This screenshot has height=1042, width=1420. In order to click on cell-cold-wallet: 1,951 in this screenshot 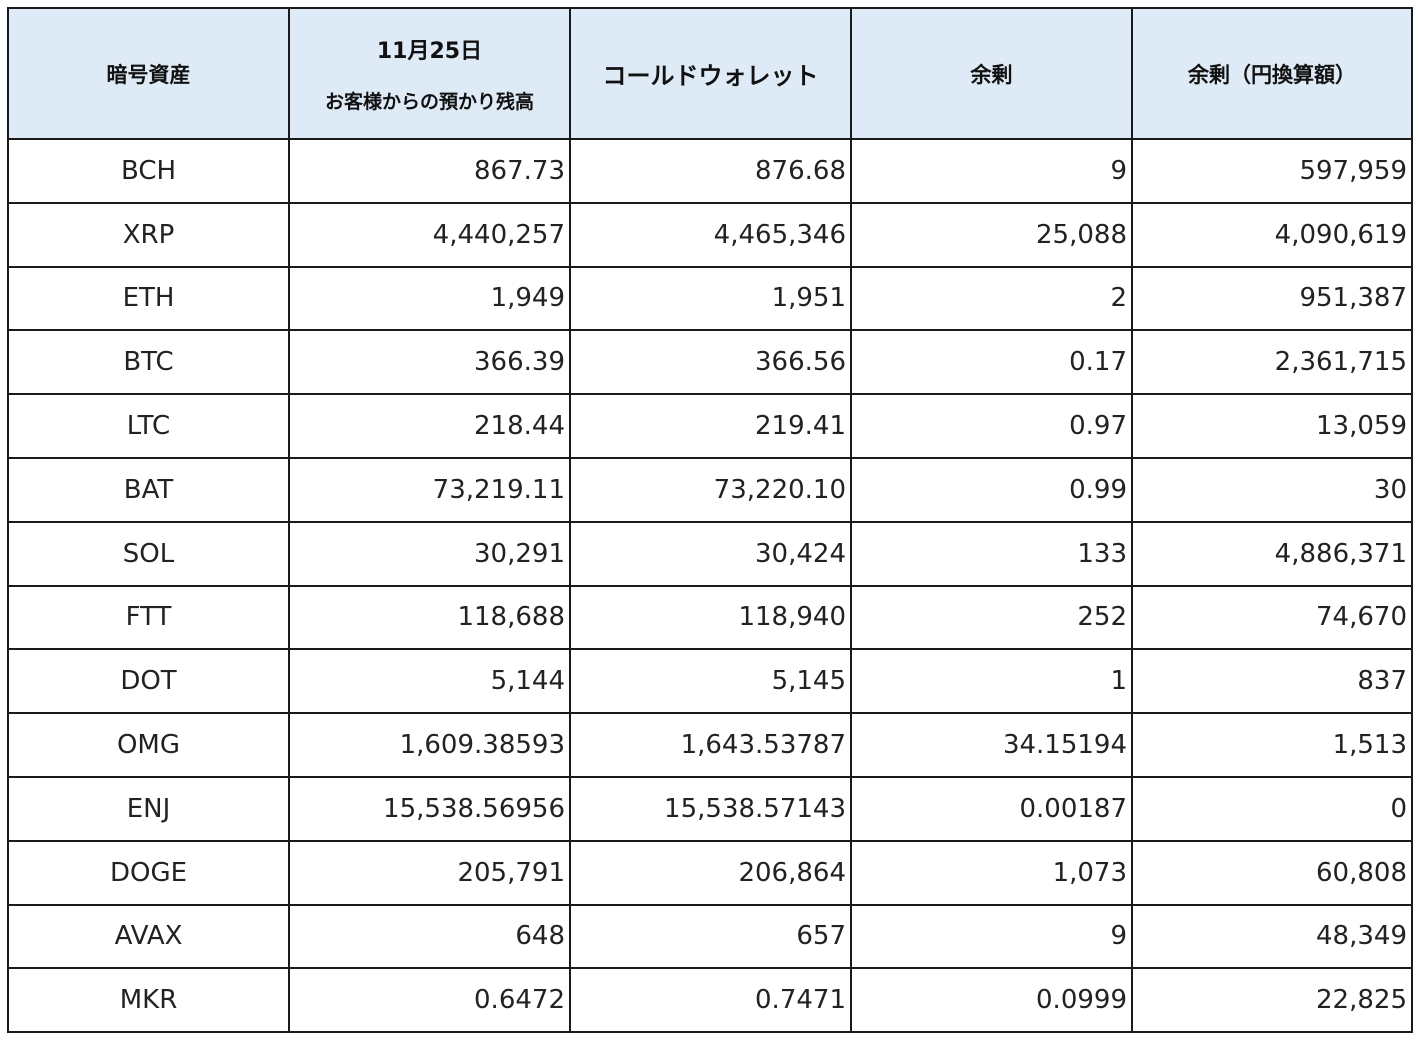, I will do `click(710, 298)`.